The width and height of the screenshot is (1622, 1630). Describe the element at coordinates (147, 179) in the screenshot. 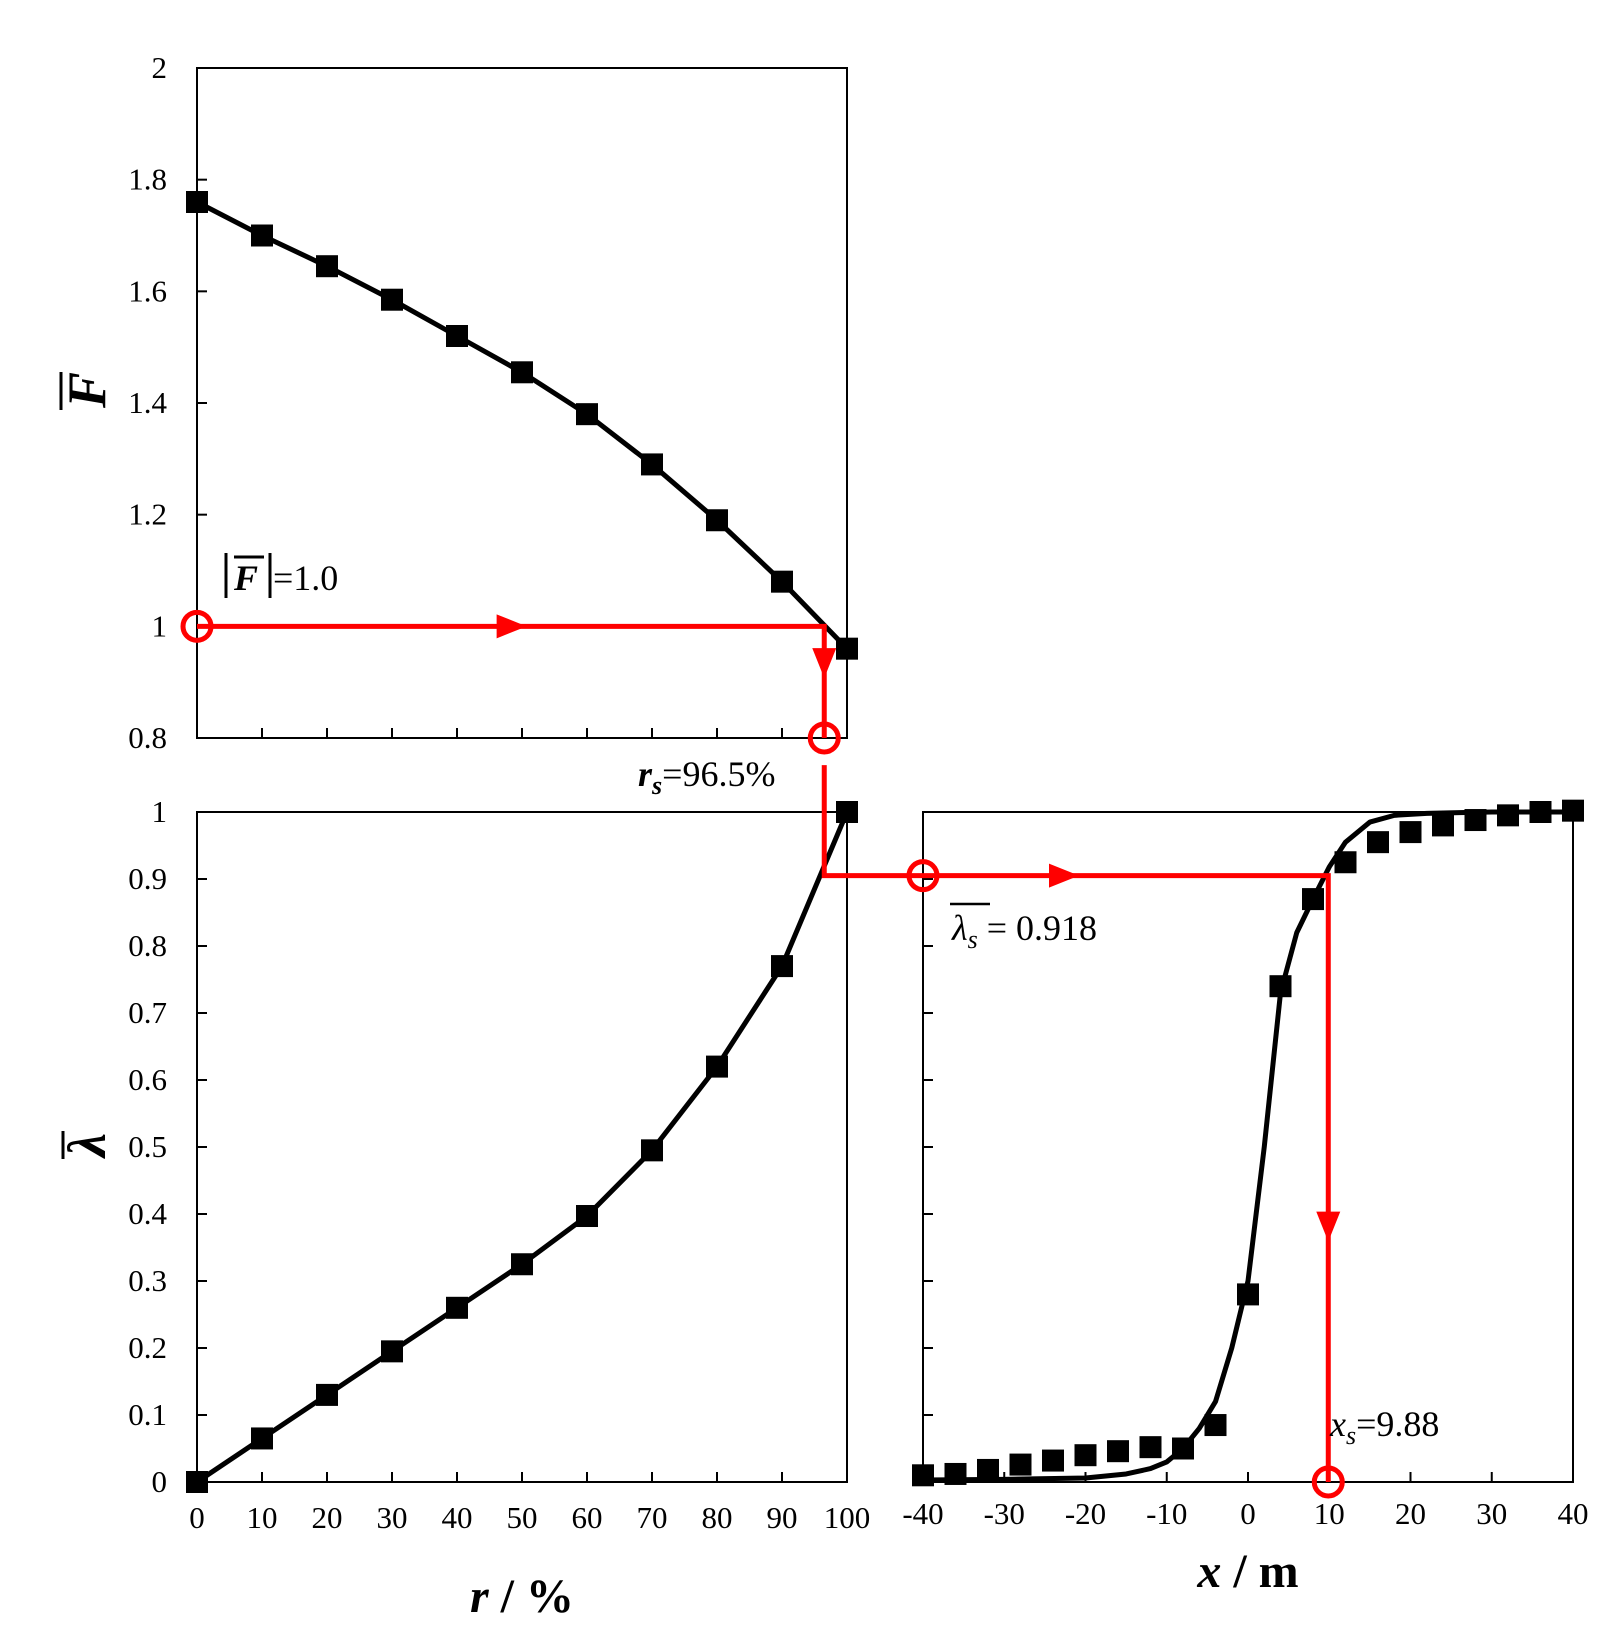

I see `y-tick-label: 1.8` at that location.